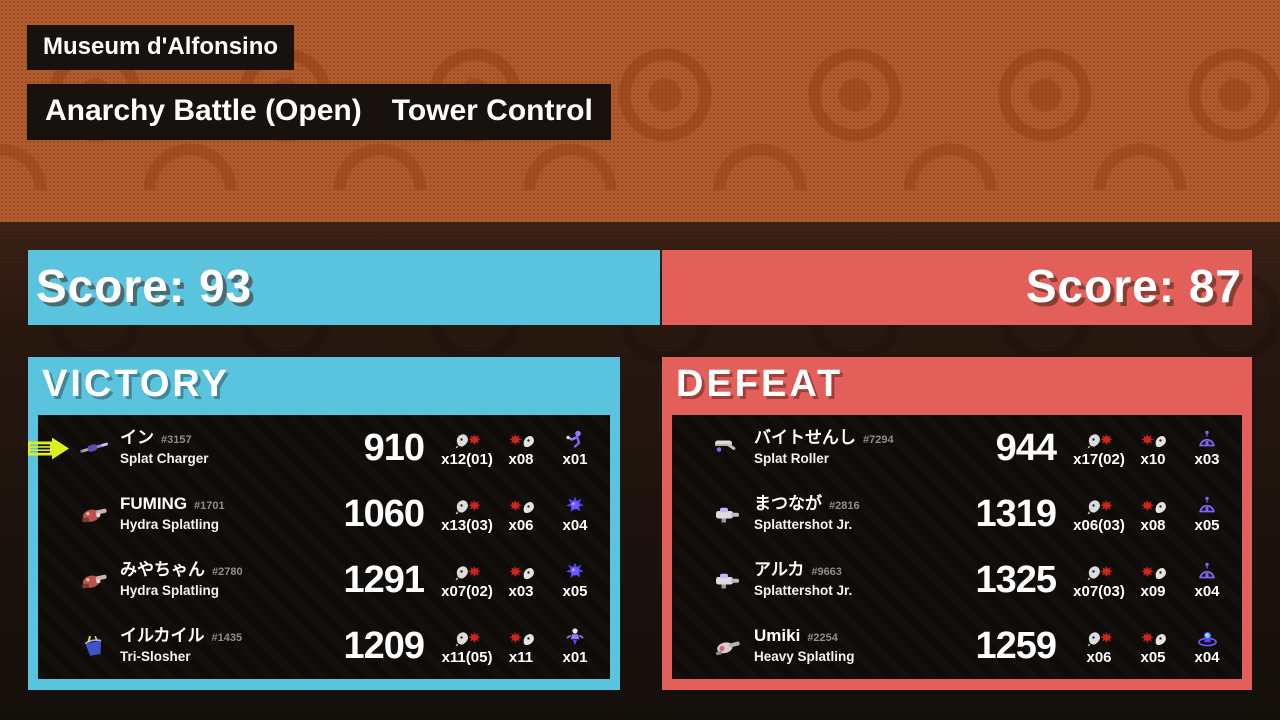 This screenshot has width=1280, height=720. I want to click on splats-count: x12(01), so click(467, 459).